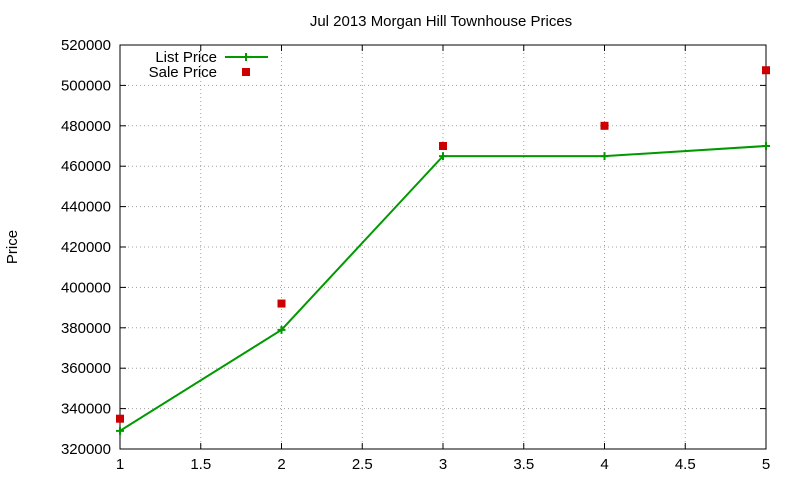  Describe the element at coordinates (200, 464) in the screenshot. I see `x-tick-label: 1.5` at that location.